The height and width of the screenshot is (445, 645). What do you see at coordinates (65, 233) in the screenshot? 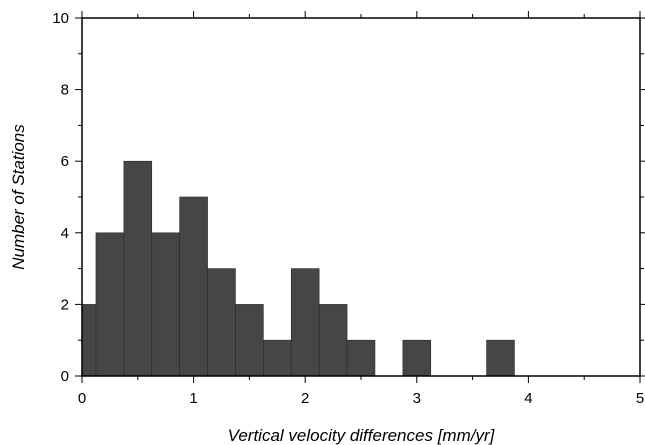
I see `y-tick-label: 4` at bounding box center [65, 233].